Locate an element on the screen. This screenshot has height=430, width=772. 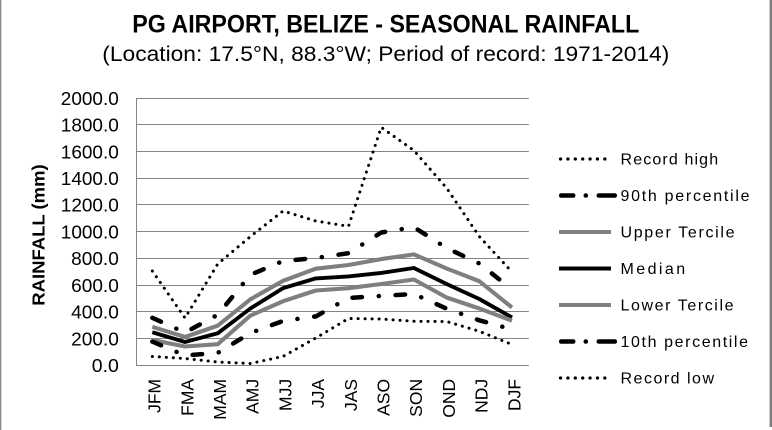
svg-text: 1600.0 is located at coordinates (90, 151).